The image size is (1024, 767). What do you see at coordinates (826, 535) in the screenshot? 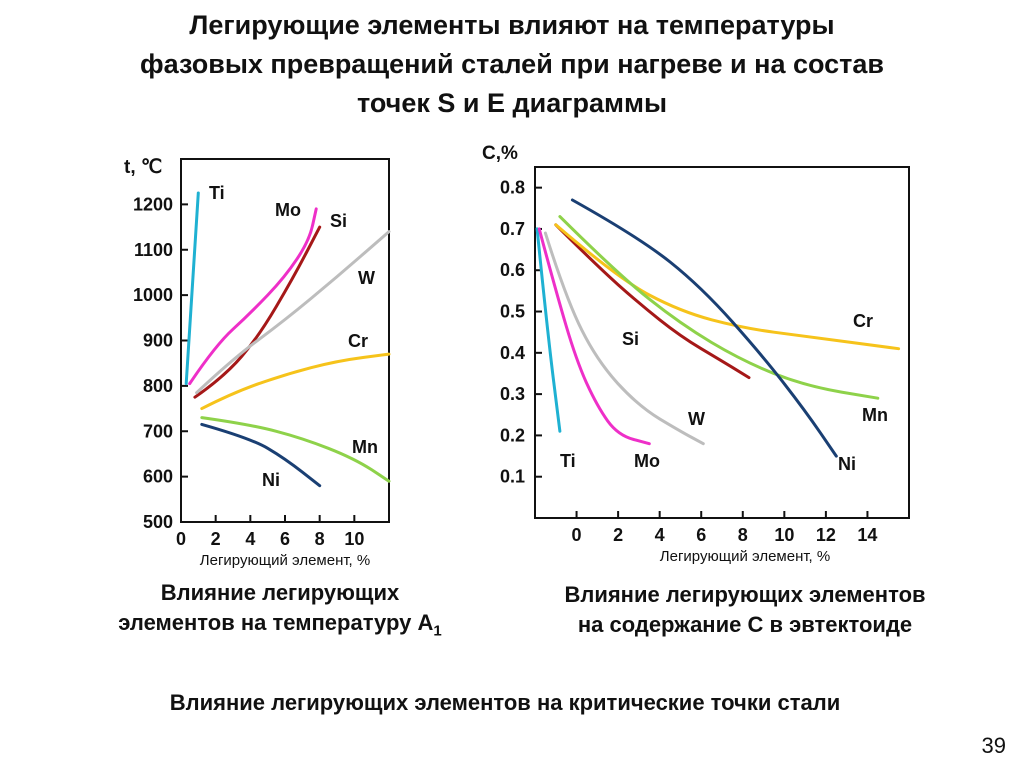
I see `x-tick-label: 12` at bounding box center [826, 535].